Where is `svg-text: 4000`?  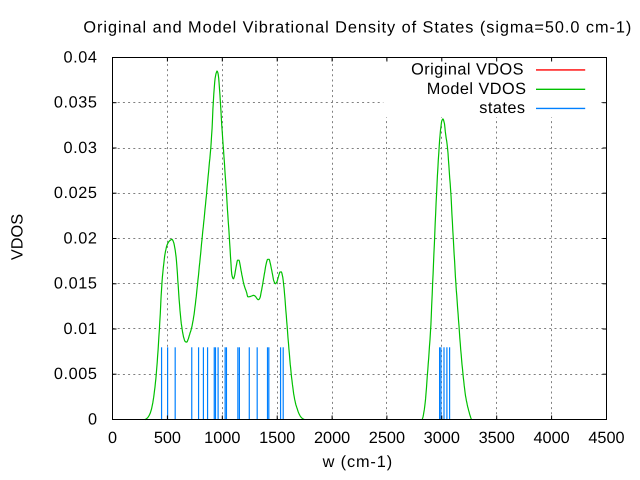
svg-text: 4000 is located at coordinates (551, 438).